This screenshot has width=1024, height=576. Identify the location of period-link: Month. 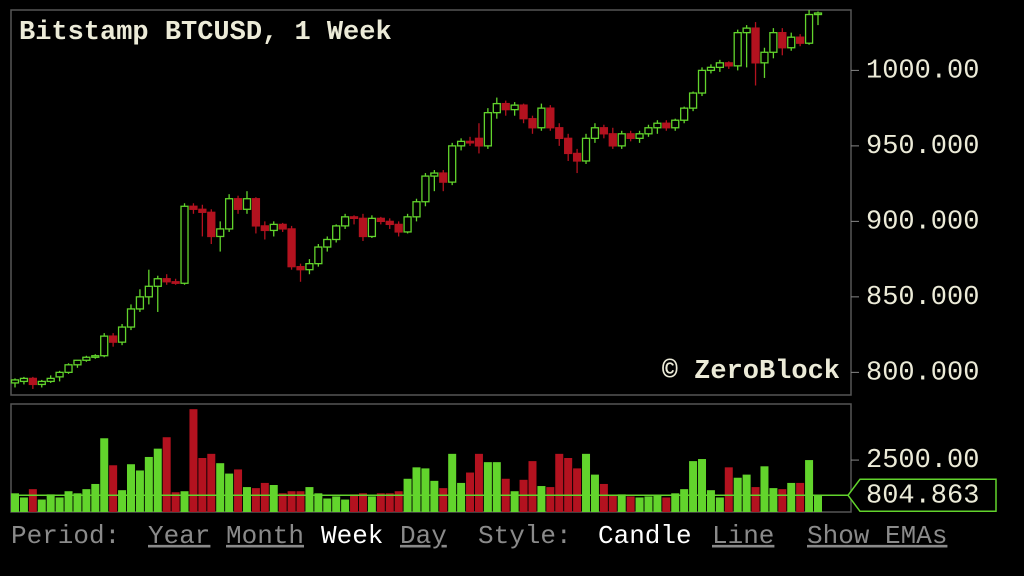
(265, 536).